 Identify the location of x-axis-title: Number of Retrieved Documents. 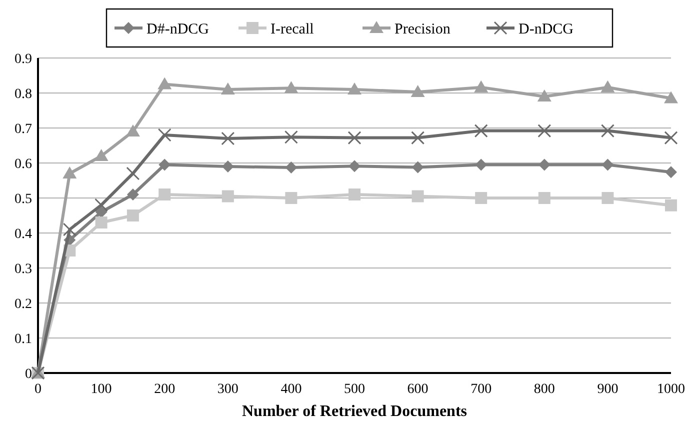
(354, 411).